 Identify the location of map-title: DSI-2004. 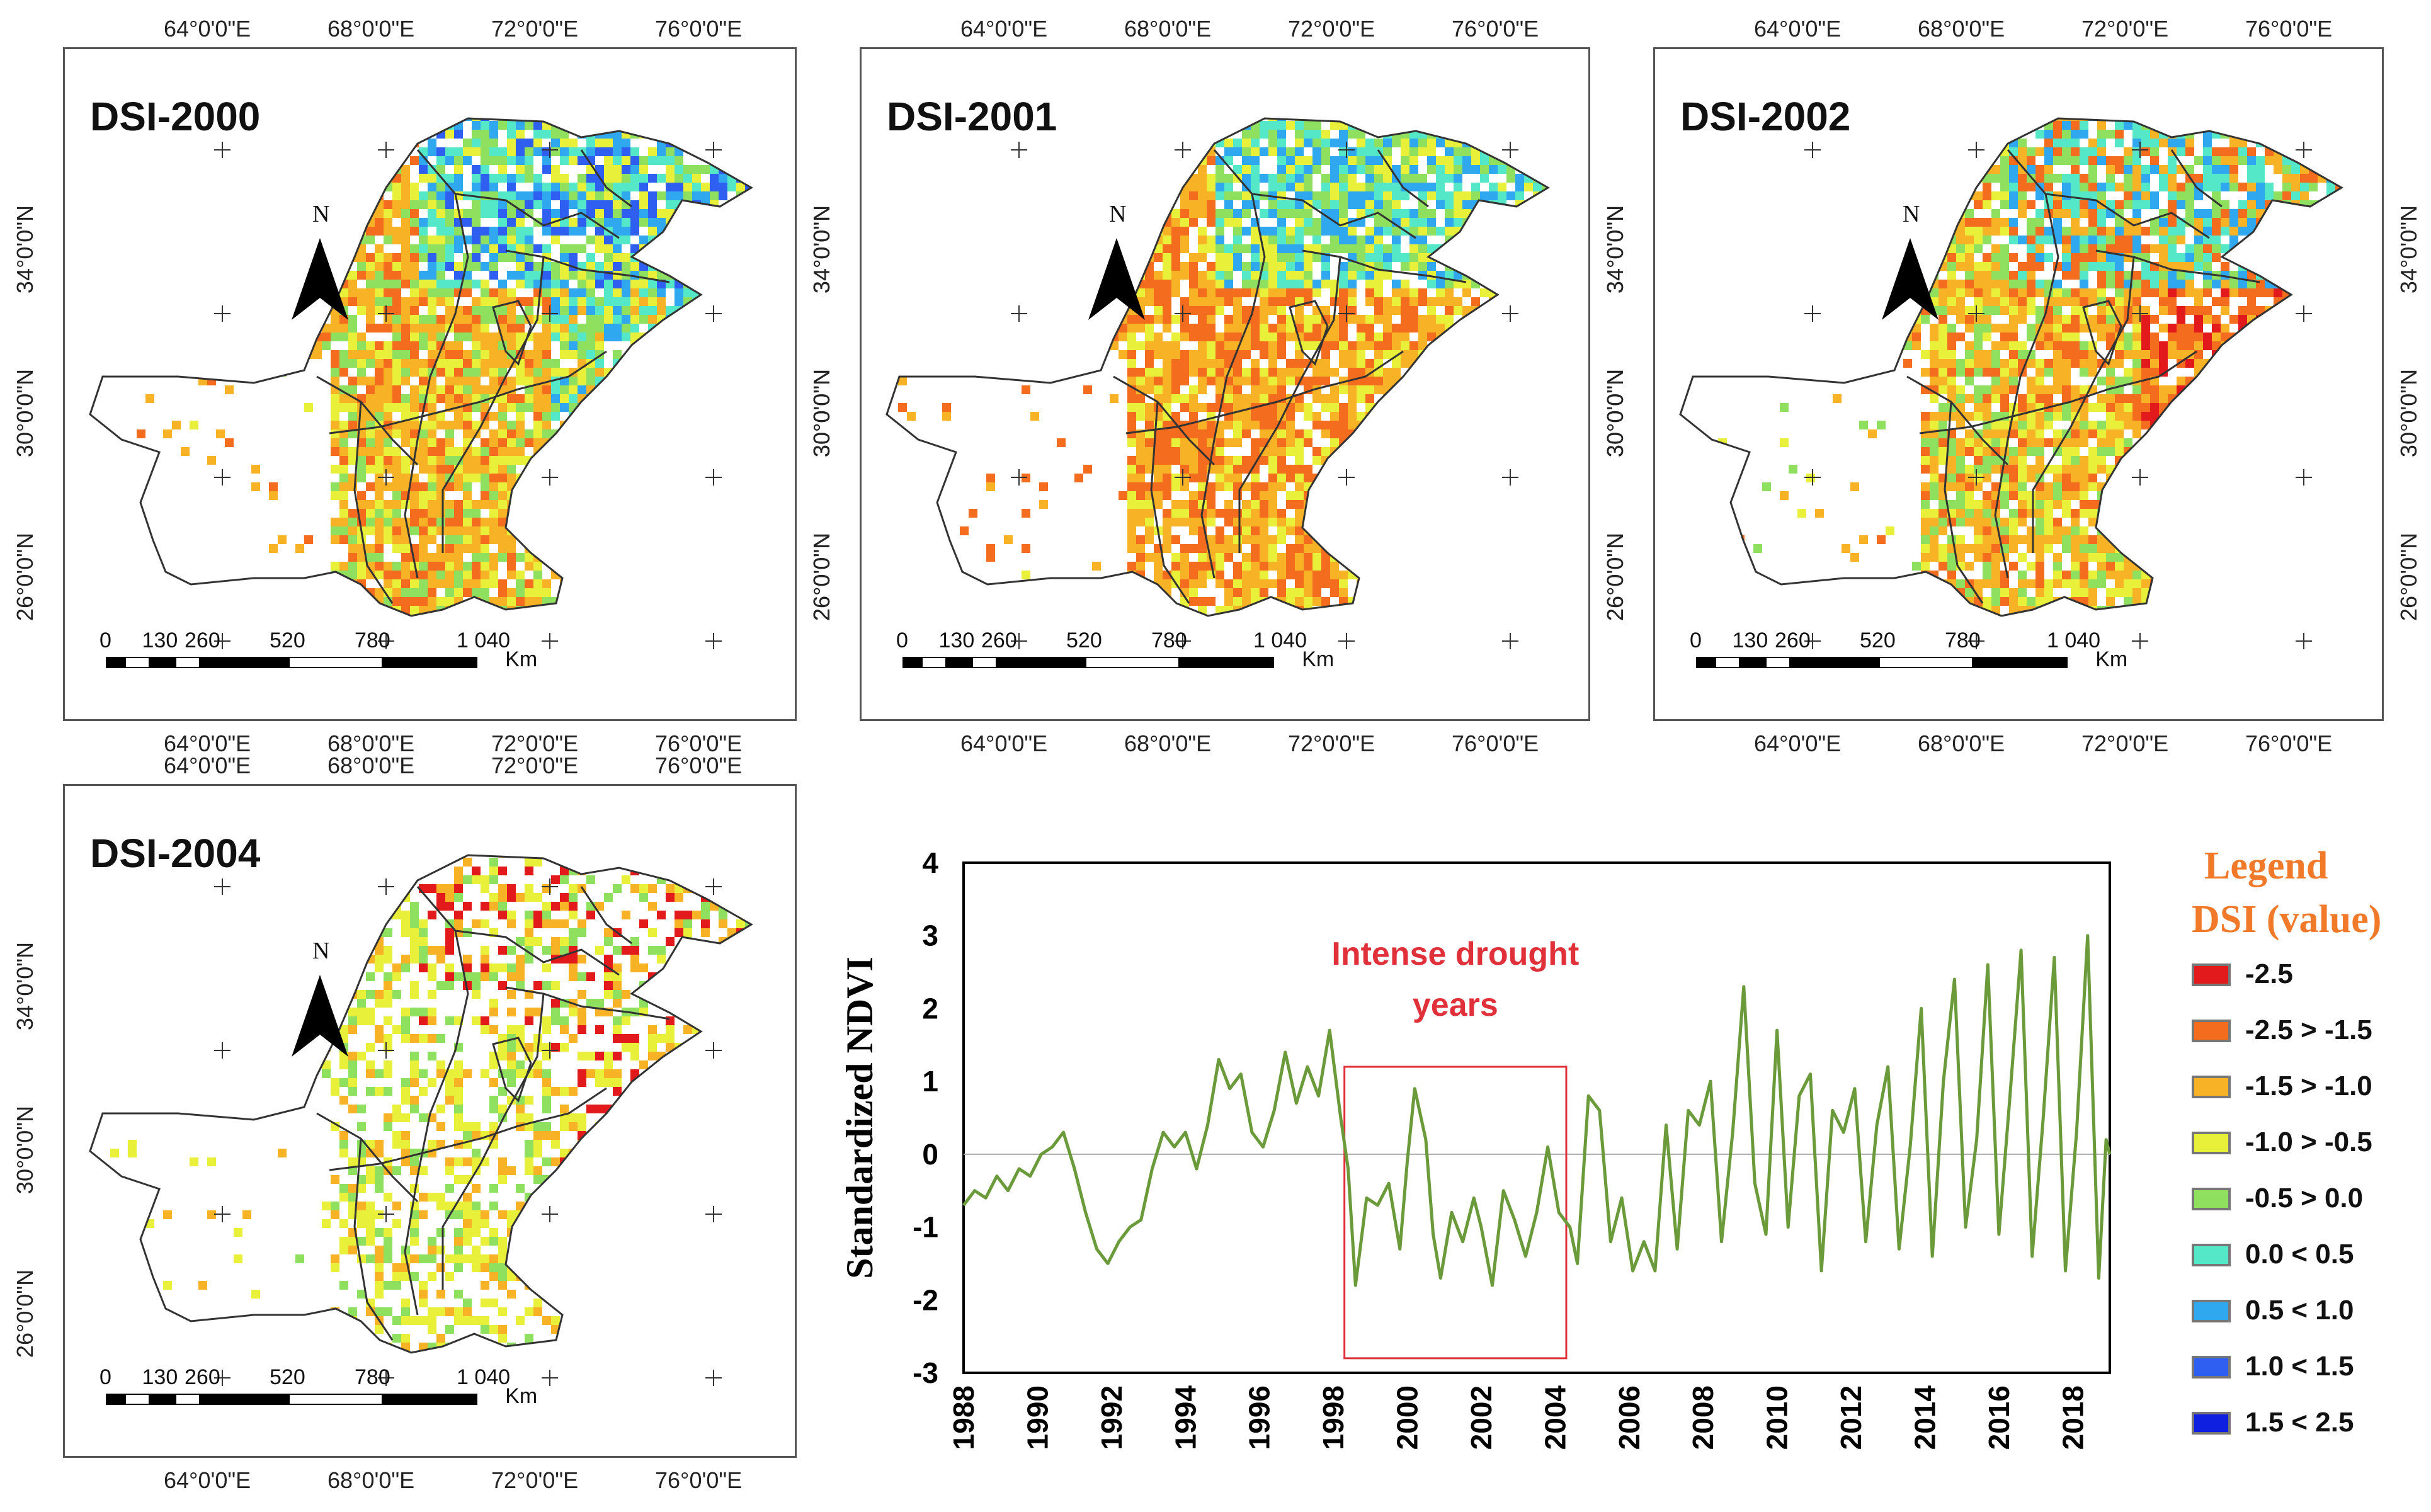
(175, 854).